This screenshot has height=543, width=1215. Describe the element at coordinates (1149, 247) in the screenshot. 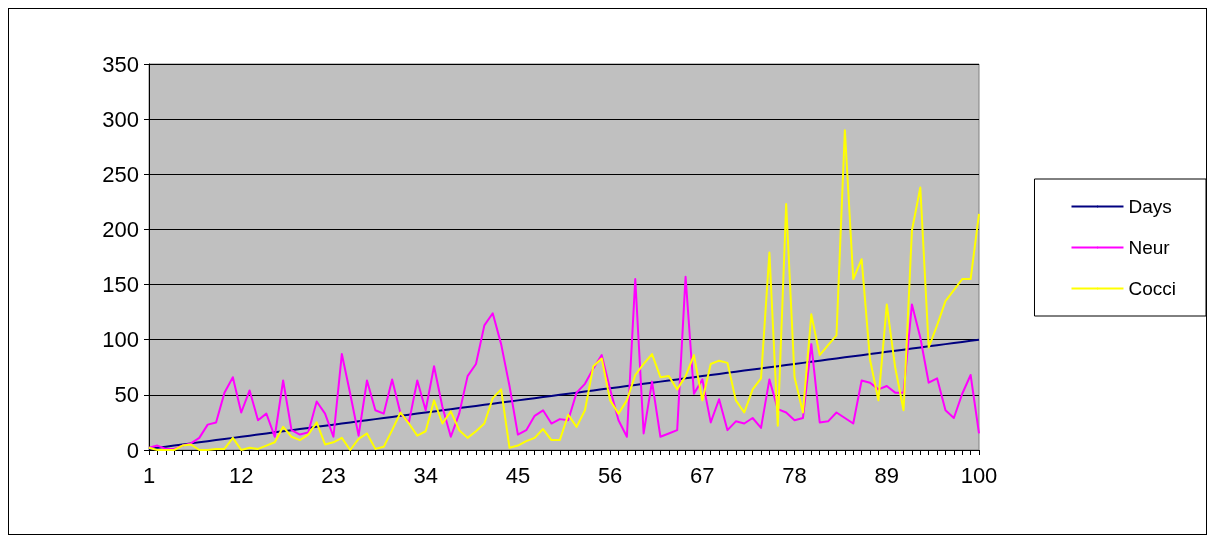

I see `legend-label: Neur` at that location.